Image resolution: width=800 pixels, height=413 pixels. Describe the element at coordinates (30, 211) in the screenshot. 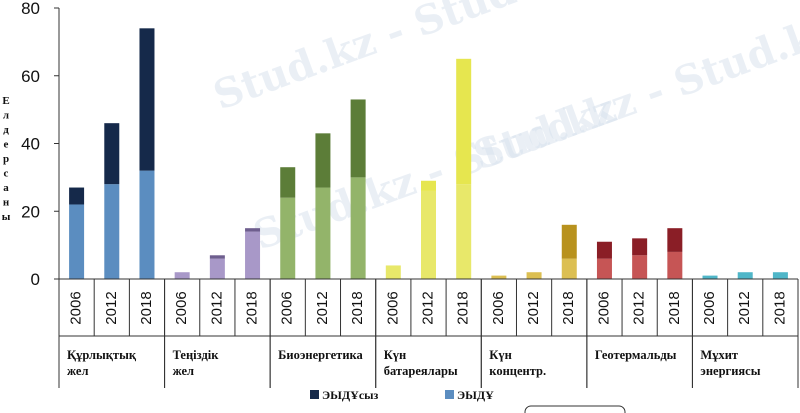

I see `y-tick-label: 20` at that location.